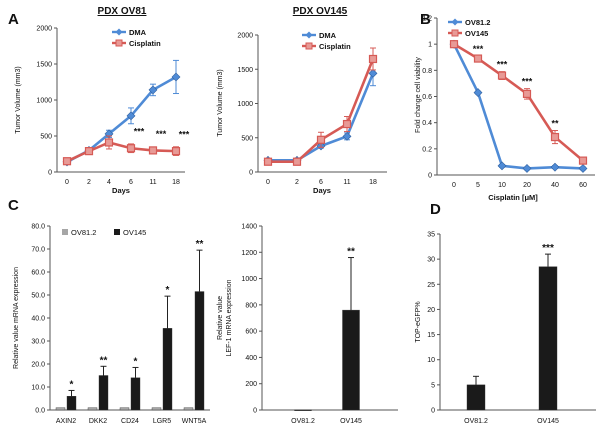 Image resolution: width=600 pixels, height=437 pixels. Describe the element at coordinates (251, 305) in the screenshot. I see `y-tick-label: 800` at that location.